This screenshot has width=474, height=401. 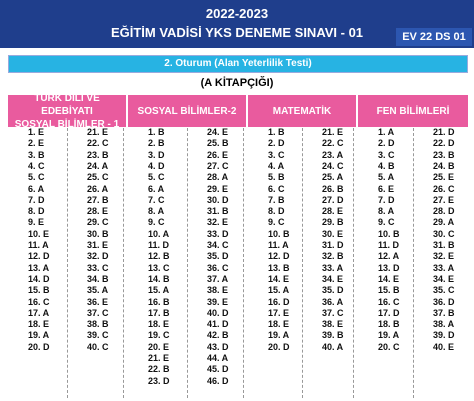 I want to click on answer: 40. E, so click(x=444, y=346).